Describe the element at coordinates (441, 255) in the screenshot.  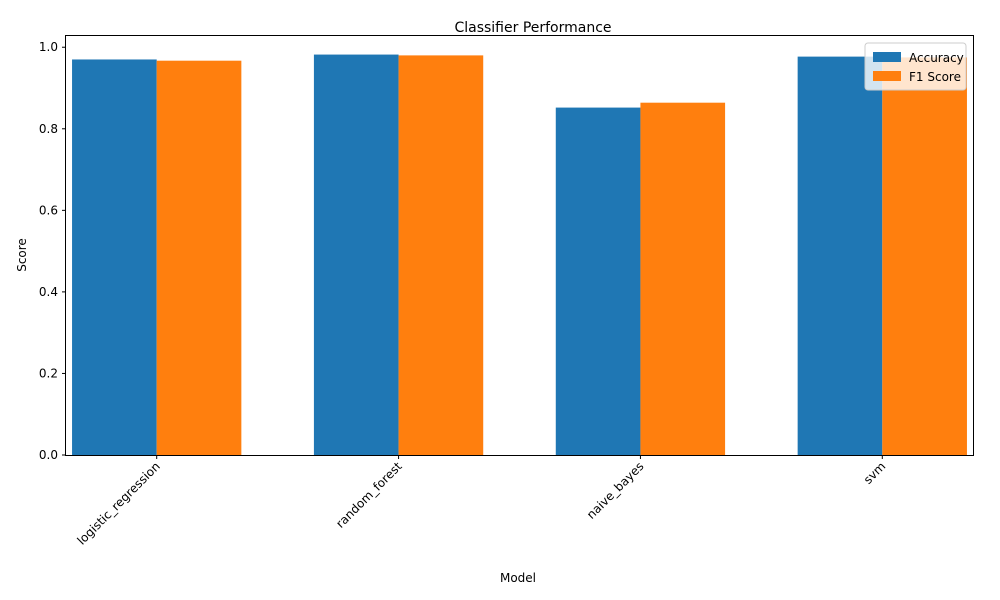
I see `bar-f1-score-random-forest` at that location.